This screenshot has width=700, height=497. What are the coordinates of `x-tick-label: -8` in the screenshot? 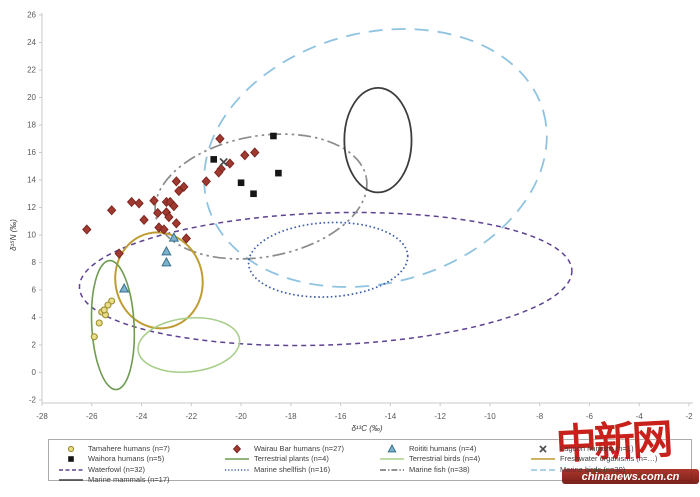 It's located at (540, 416).